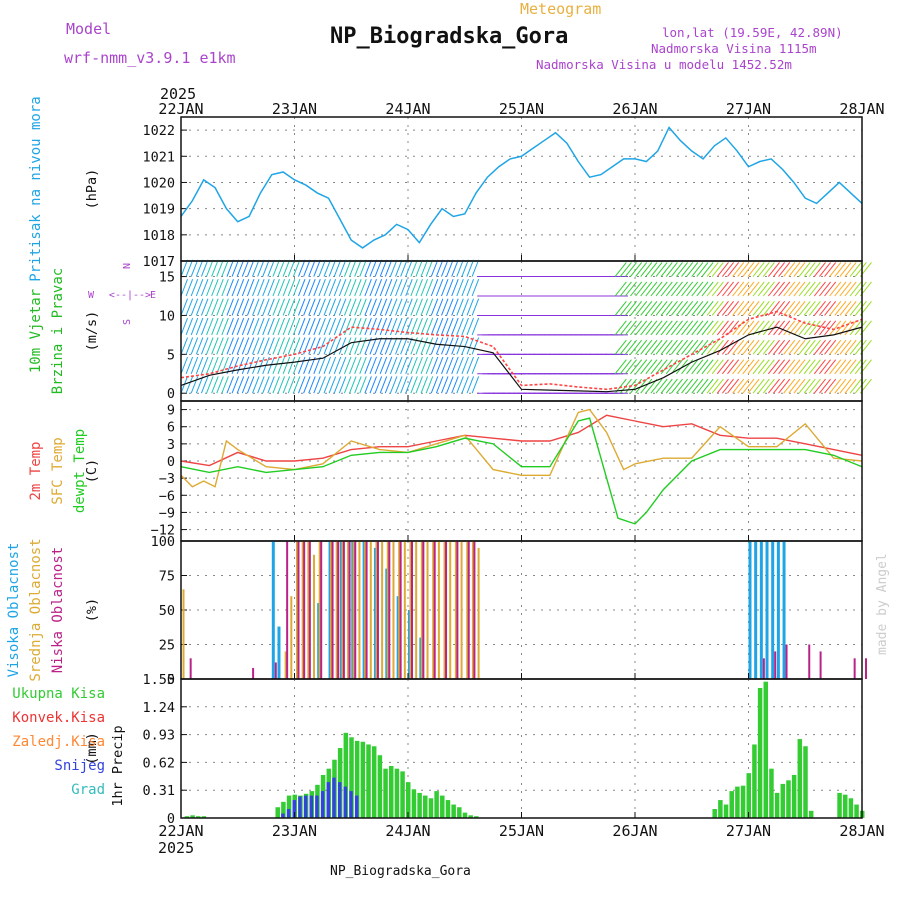 The height and width of the screenshot is (900, 900). I want to click on y-tick-label: 1022, so click(158, 131).